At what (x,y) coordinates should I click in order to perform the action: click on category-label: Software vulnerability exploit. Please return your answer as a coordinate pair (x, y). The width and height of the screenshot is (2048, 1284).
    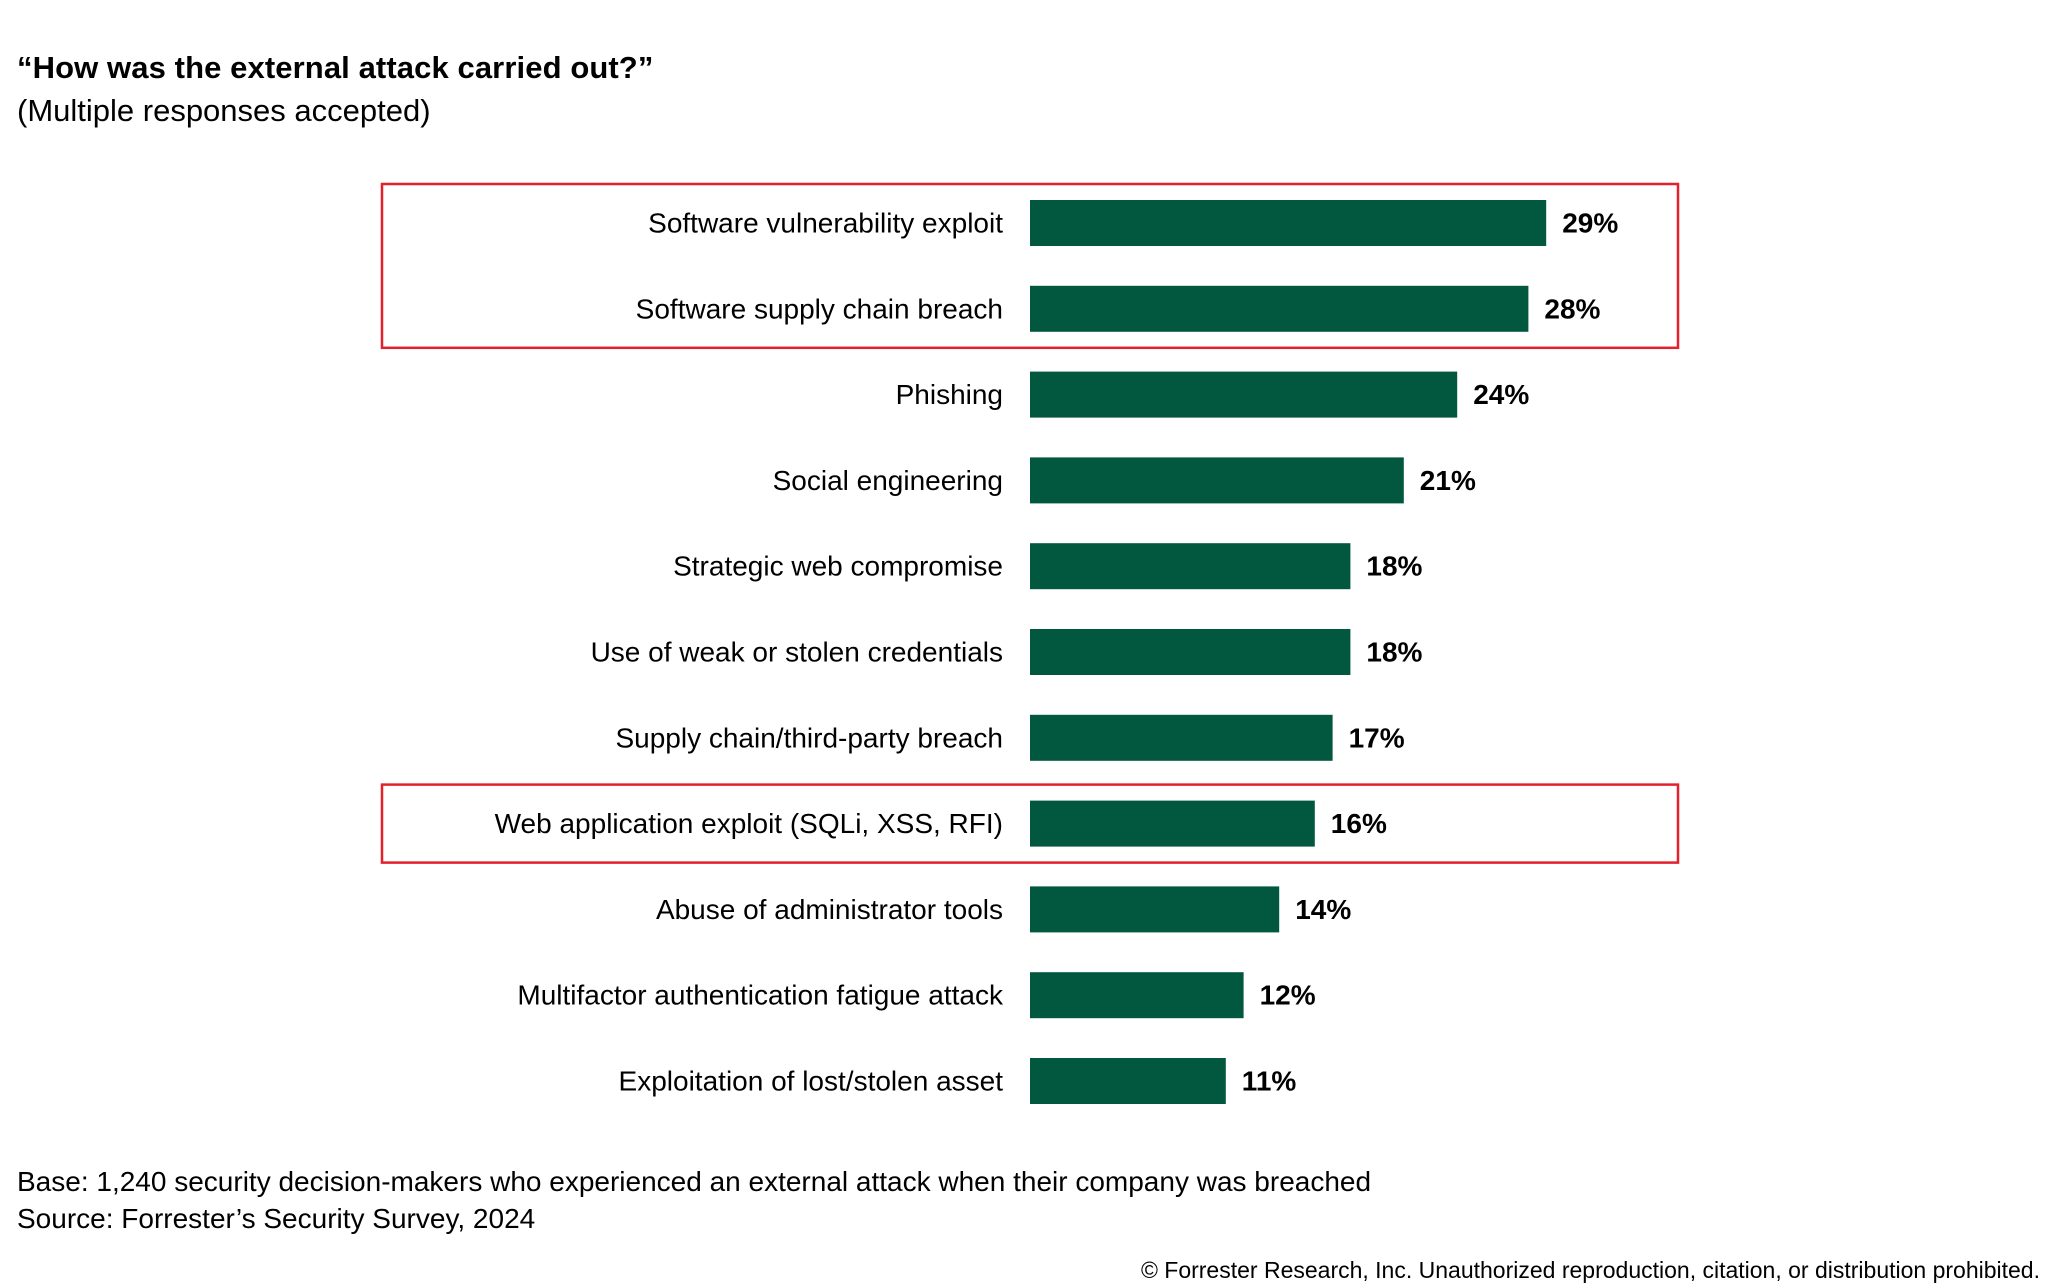
    Looking at the image, I should click on (825, 223).